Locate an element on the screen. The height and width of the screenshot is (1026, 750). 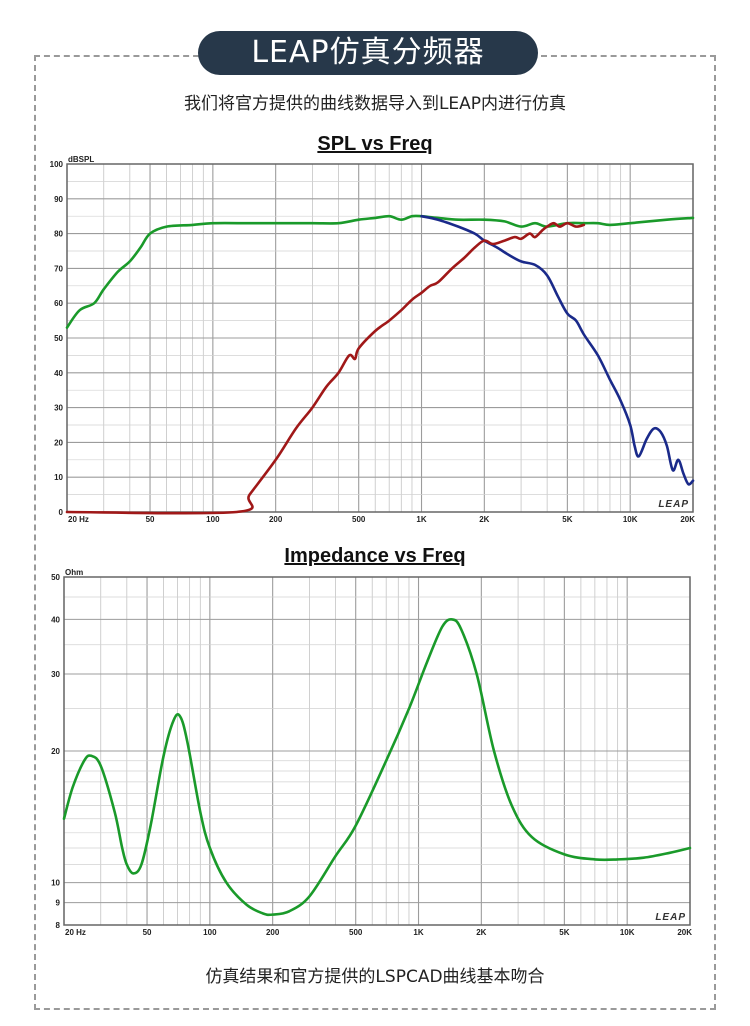
y-tick-label: 80 is located at coordinates (58, 234).